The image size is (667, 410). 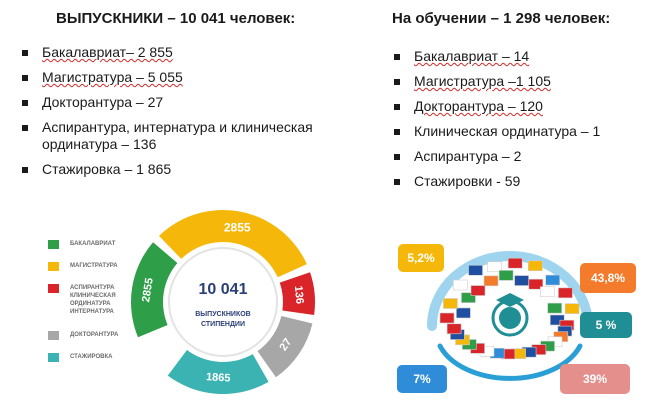 I want to click on list-item: Бакалавриат– 2 855, so click(x=170, y=52).